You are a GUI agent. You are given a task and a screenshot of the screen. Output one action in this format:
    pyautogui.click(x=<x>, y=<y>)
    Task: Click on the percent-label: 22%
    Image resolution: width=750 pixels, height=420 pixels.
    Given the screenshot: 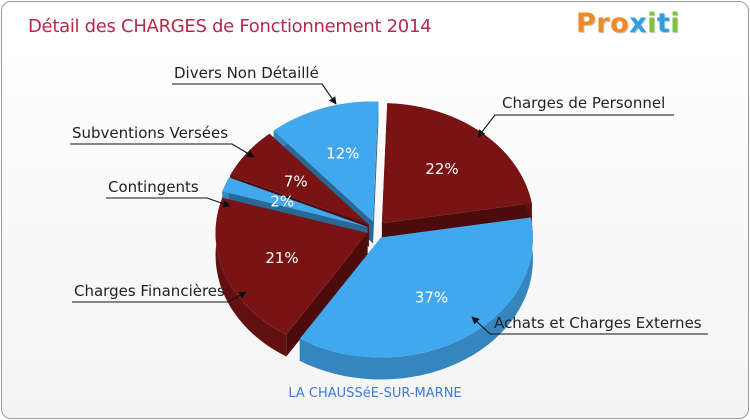 What is the action you would take?
    pyautogui.click(x=441, y=169)
    